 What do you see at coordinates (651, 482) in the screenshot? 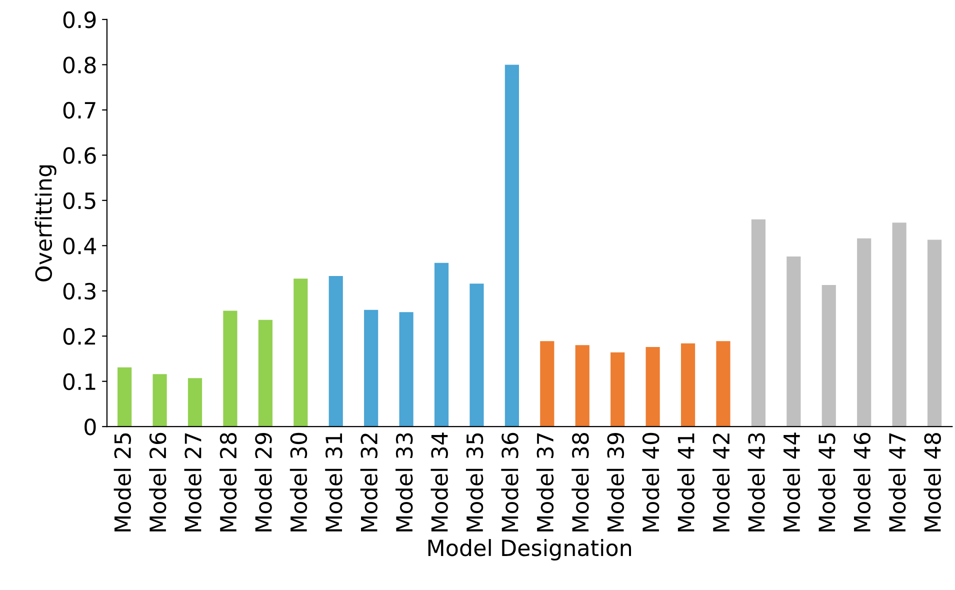
I see `x-tick-label: Model 40` at bounding box center [651, 482].